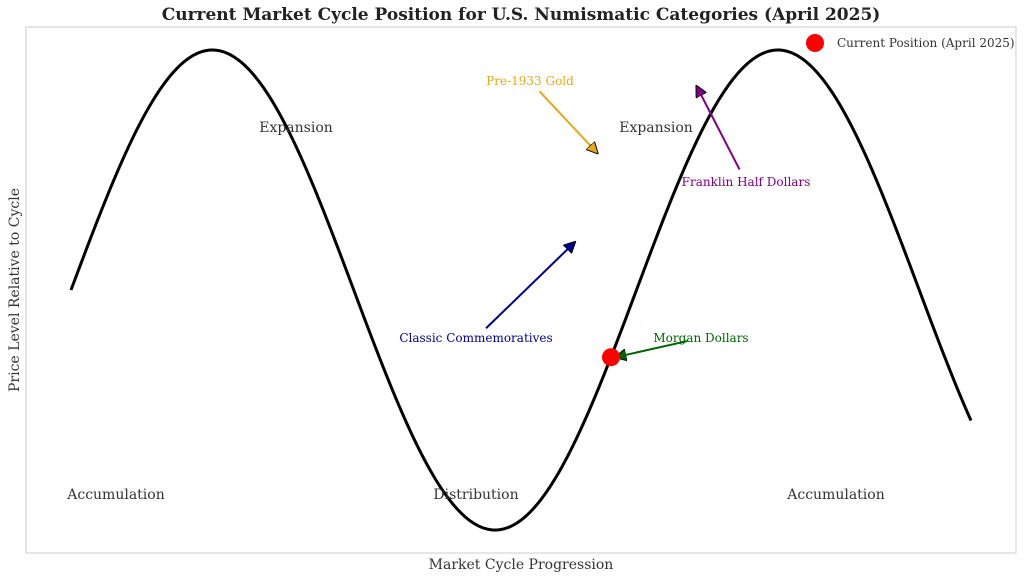  What do you see at coordinates (15, 290) in the screenshot?
I see `y-axis-label: Price Level Relative to Cycle` at bounding box center [15, 290].